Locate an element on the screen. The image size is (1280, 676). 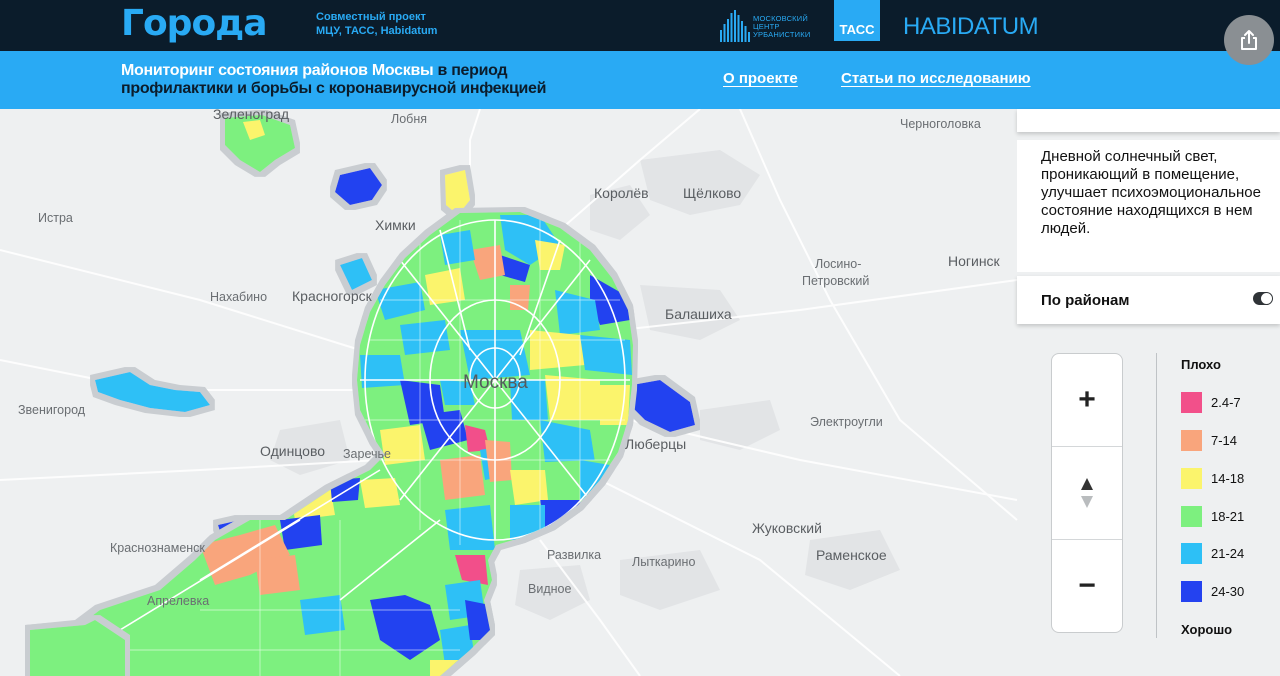
city-lyubertsy: Люберцы is located at coordinates (655, 444).